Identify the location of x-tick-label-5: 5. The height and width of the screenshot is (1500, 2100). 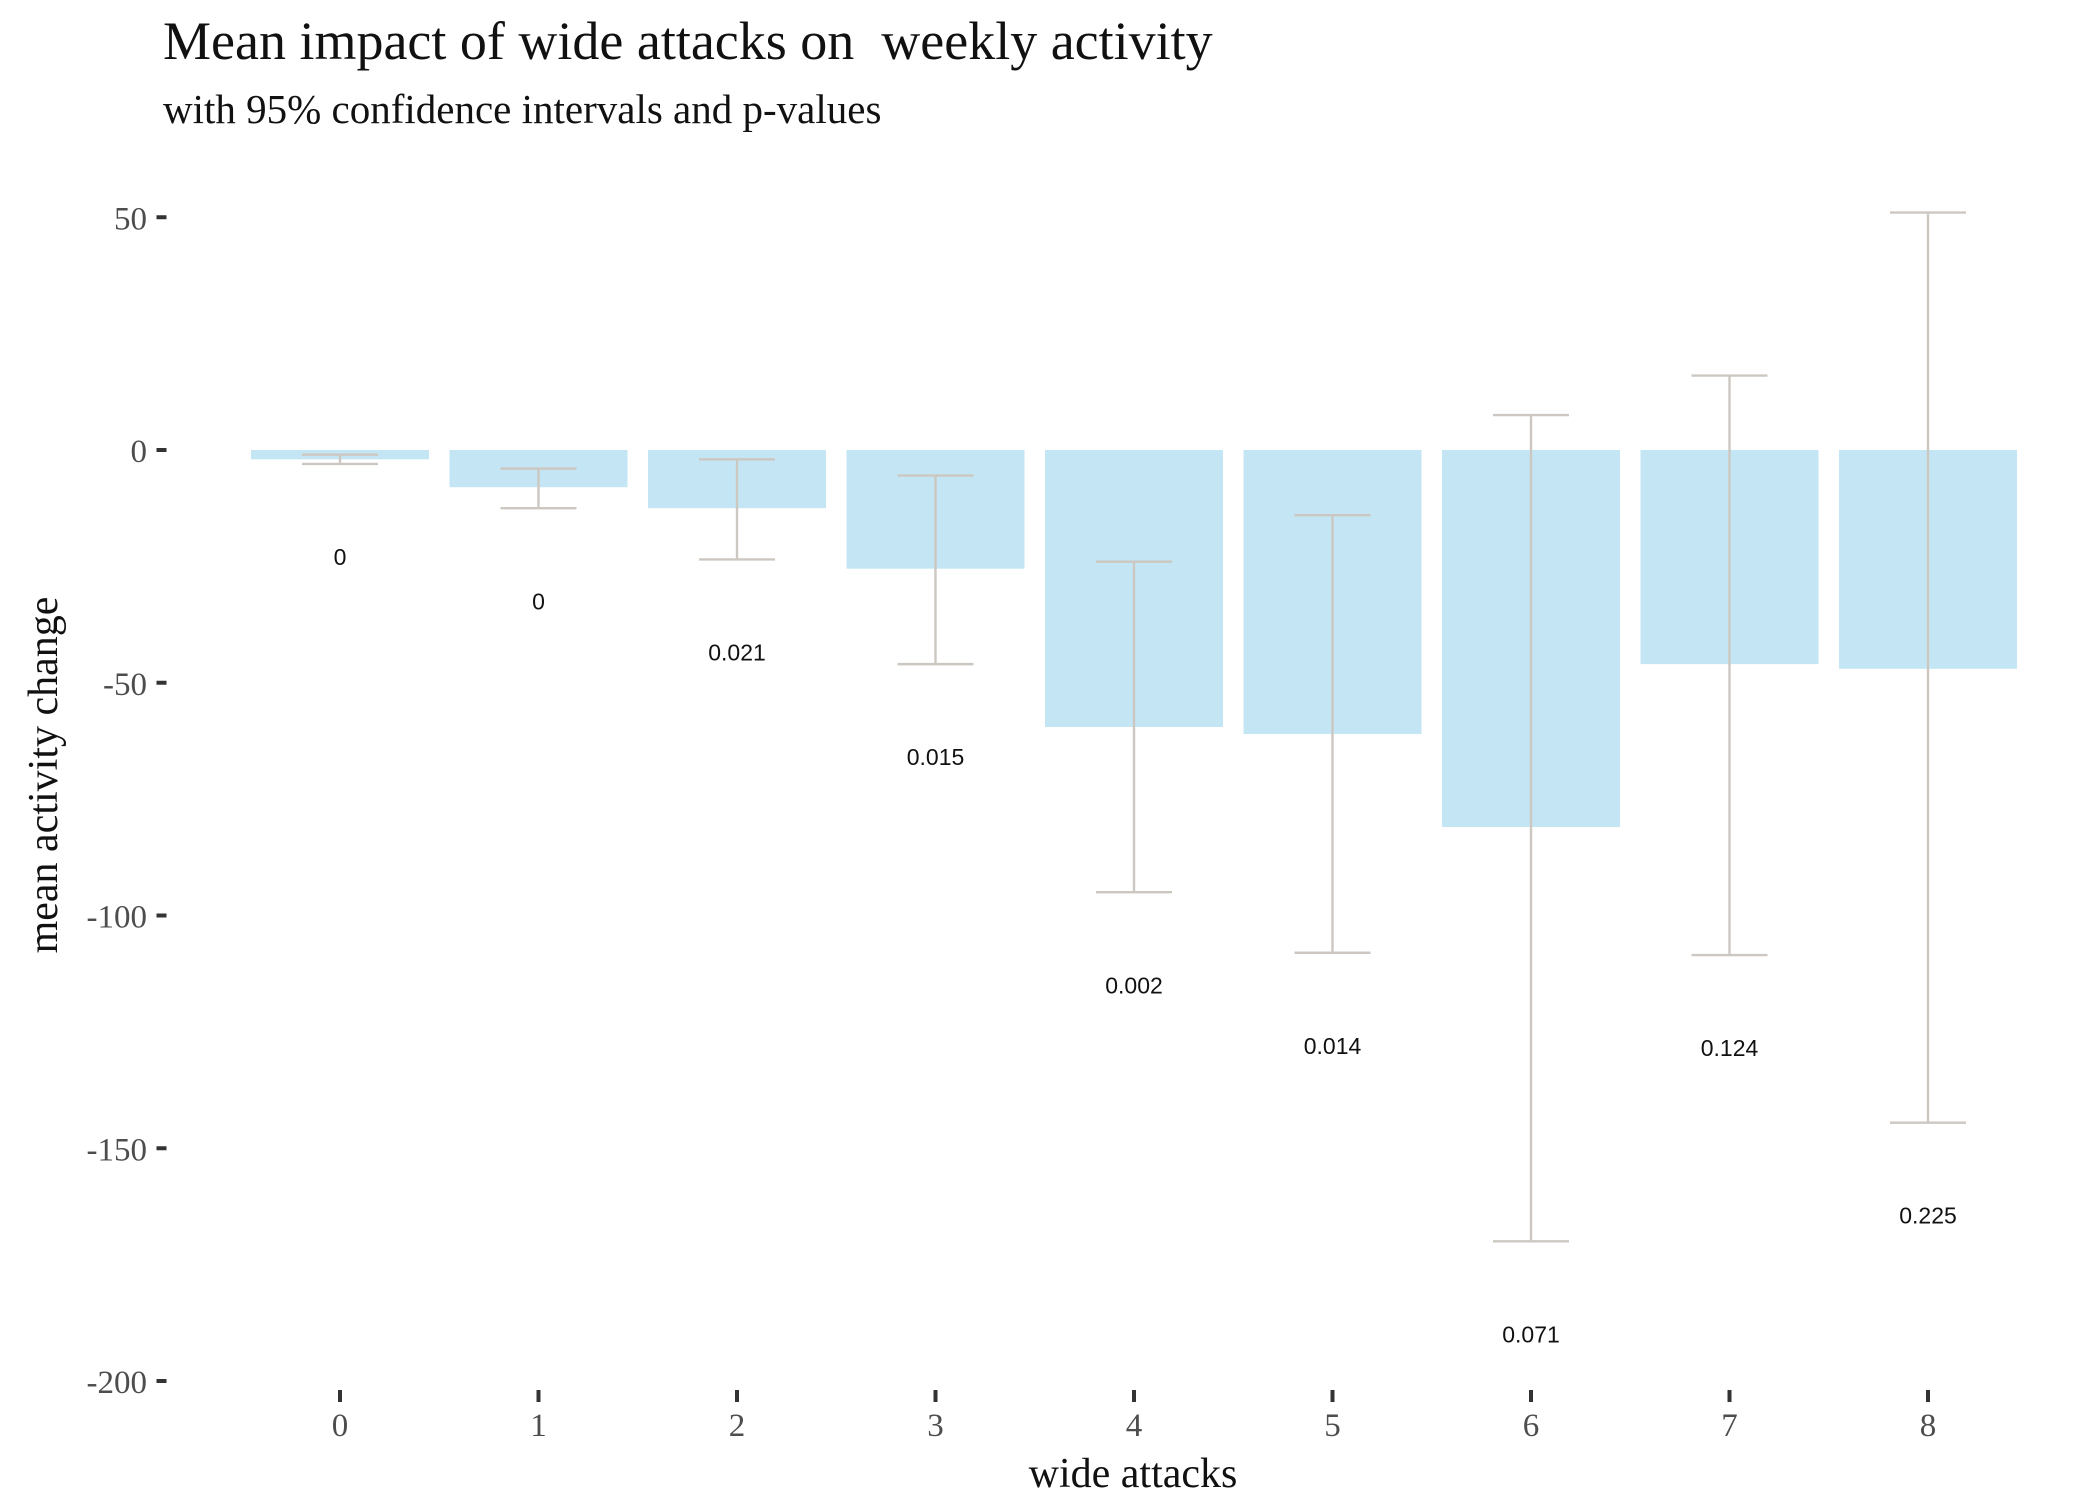
(1332, 1426).